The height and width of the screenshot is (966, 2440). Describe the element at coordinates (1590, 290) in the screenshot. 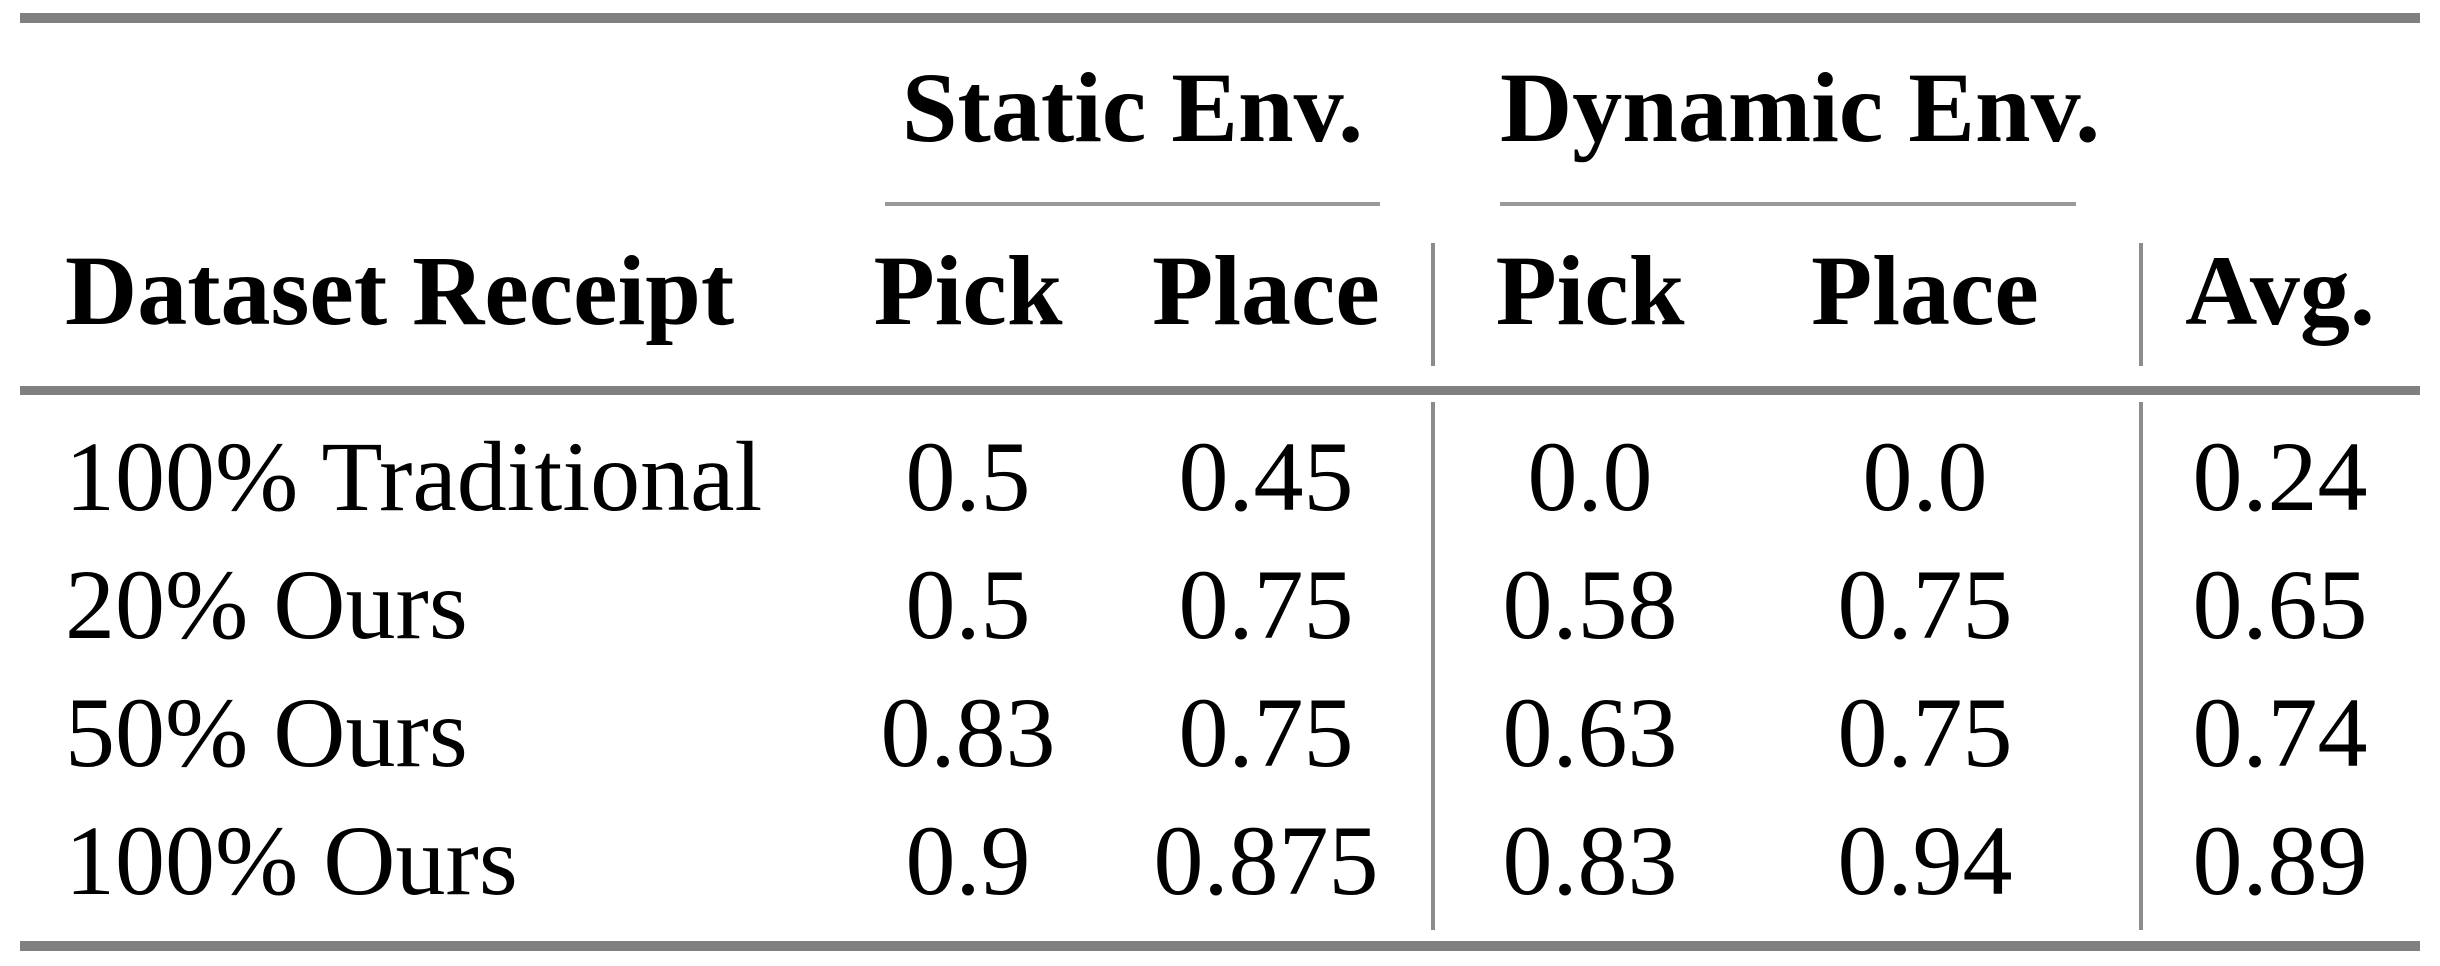

I see `column-header-pick-dynamic: Pick` at that location.